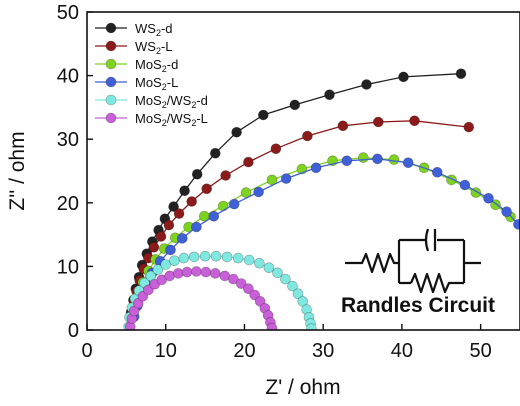 The height and width of the screenshot is (406, 520). Describe the element at coordinates (156, 83) in the screenshot. I see `legend-label: MoS2-L` at that location.